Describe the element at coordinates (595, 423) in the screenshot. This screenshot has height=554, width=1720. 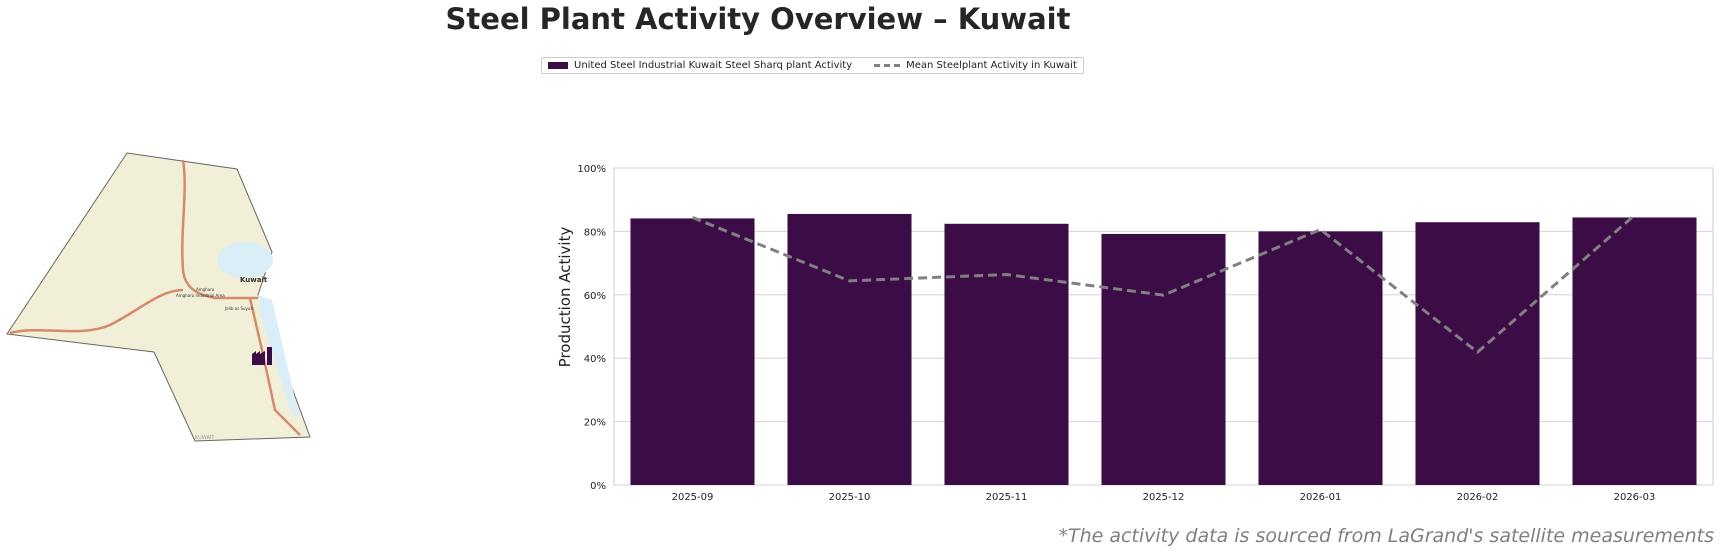
I see `y-tick-label: 20%` at that location.